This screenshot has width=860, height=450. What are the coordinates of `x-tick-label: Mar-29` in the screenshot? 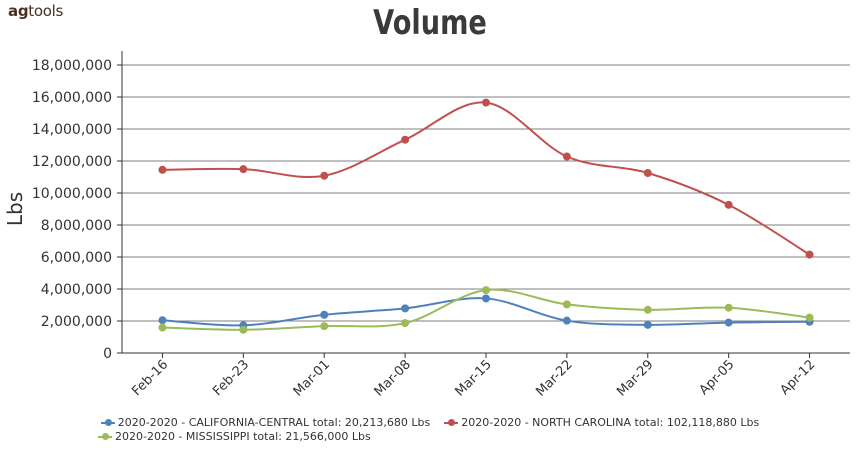 It's located at (635, 378).